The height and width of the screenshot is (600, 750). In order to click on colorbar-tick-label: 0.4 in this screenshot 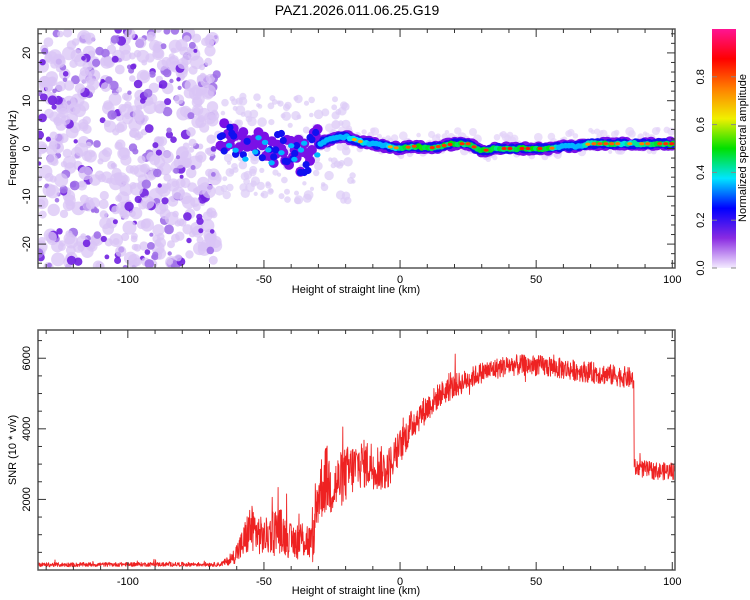, I will do `click(701, 172)`.